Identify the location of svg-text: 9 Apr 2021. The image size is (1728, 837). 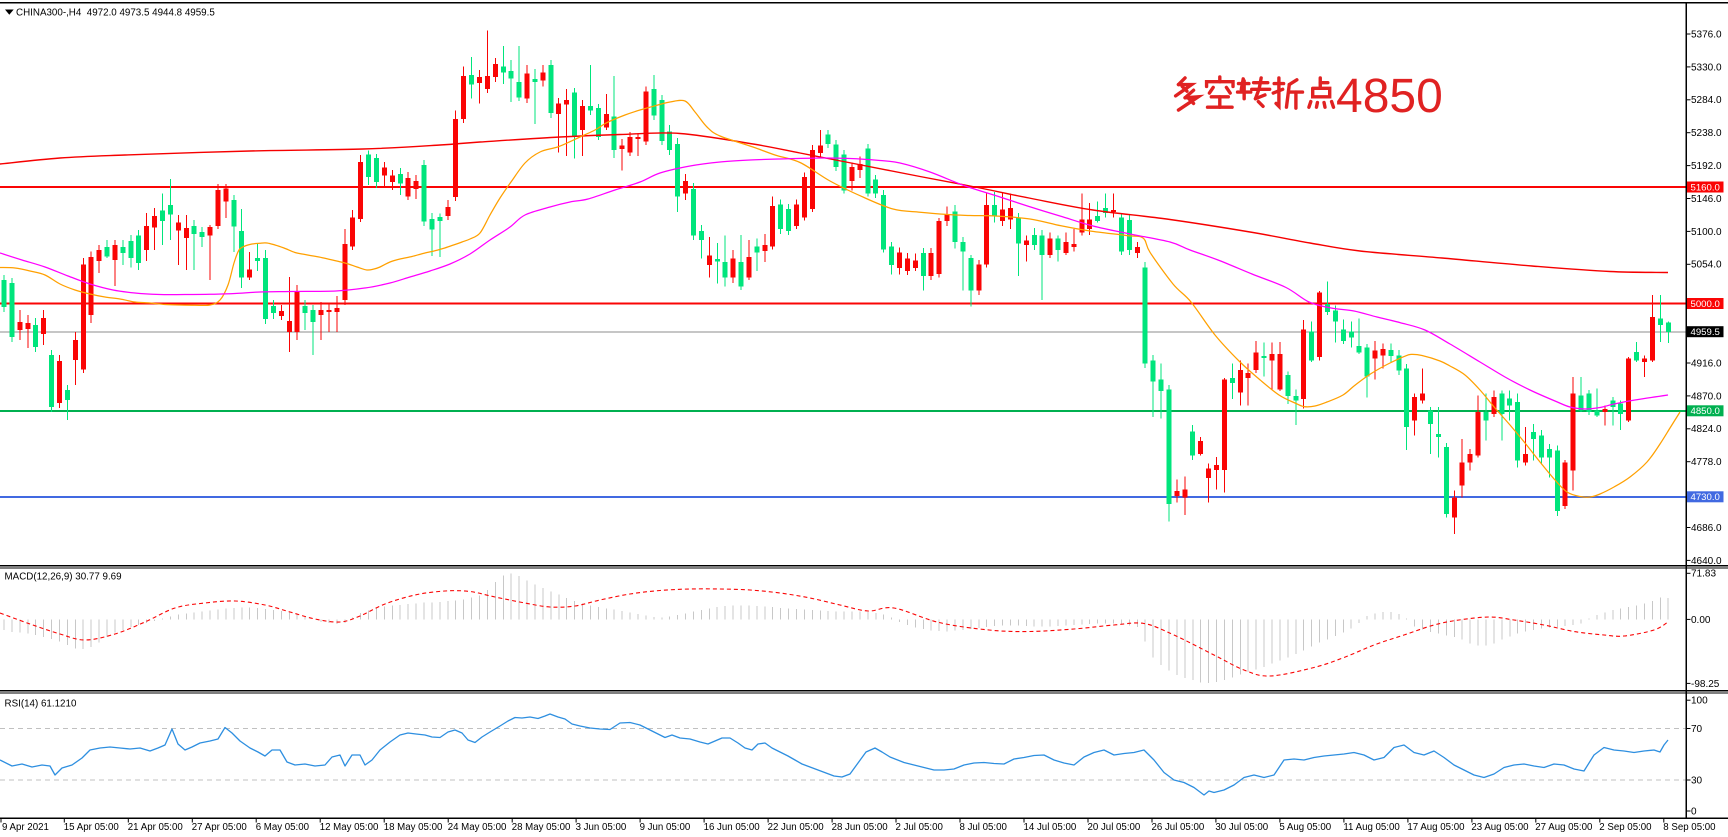
(25, 827).